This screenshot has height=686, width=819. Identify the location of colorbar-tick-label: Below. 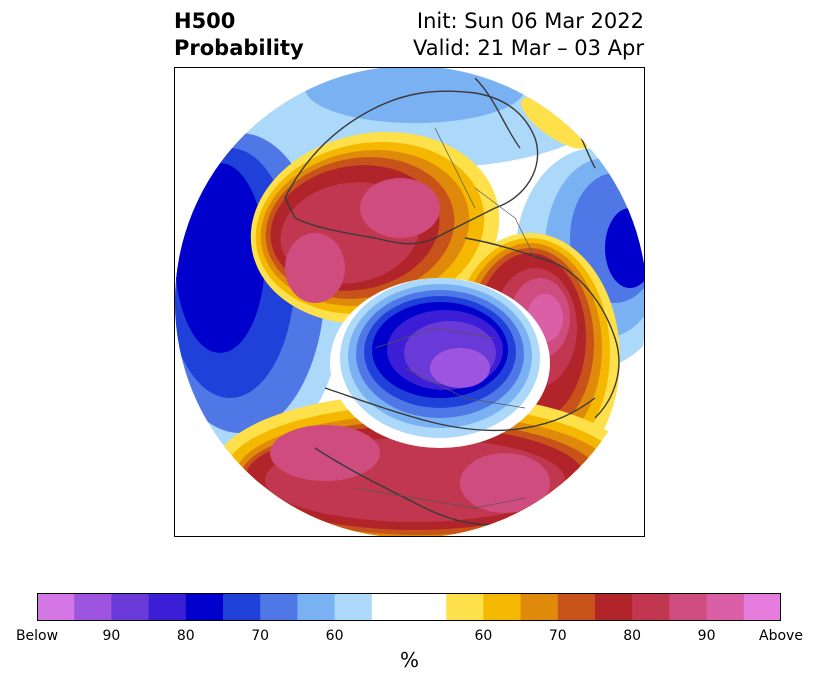
(37, 636).